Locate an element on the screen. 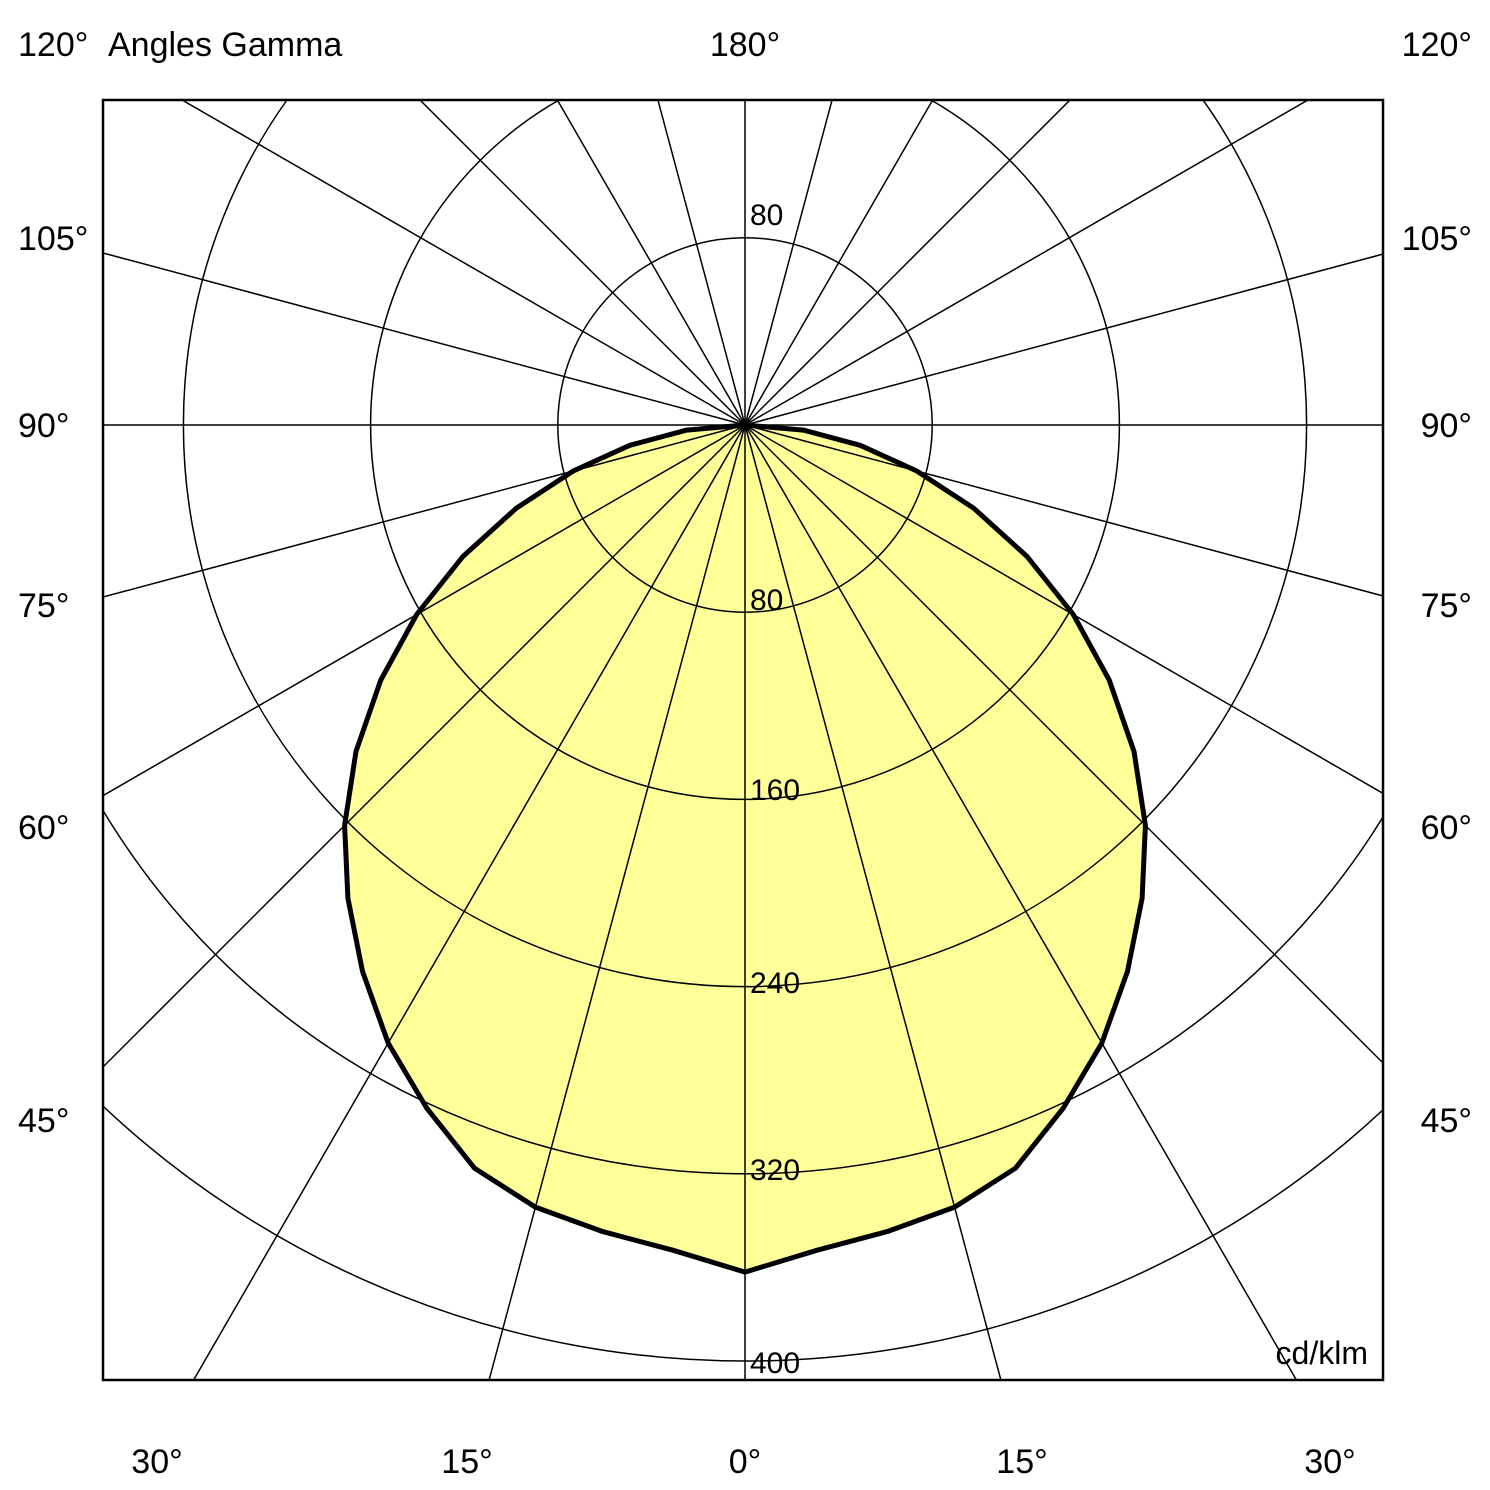 Image resolution: width=1490 pixels, height=1490 pixels. gamma-axis-label-60-left: 60° is located at coordinates (44, 828).